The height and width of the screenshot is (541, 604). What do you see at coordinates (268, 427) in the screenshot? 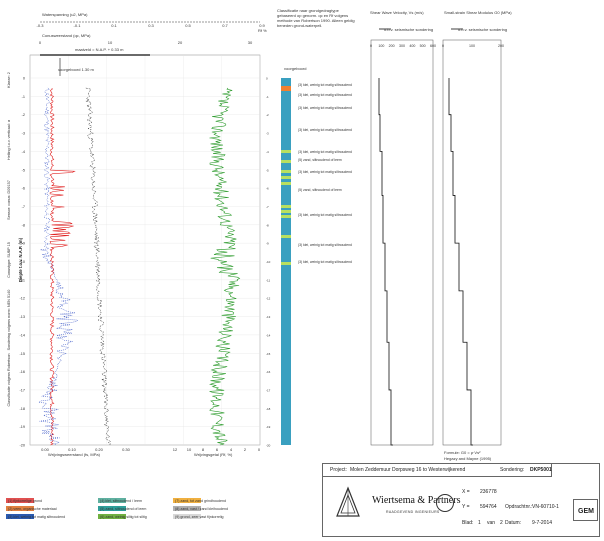
I see `class-depth-tick: -19` at bounding box center [268, 427].